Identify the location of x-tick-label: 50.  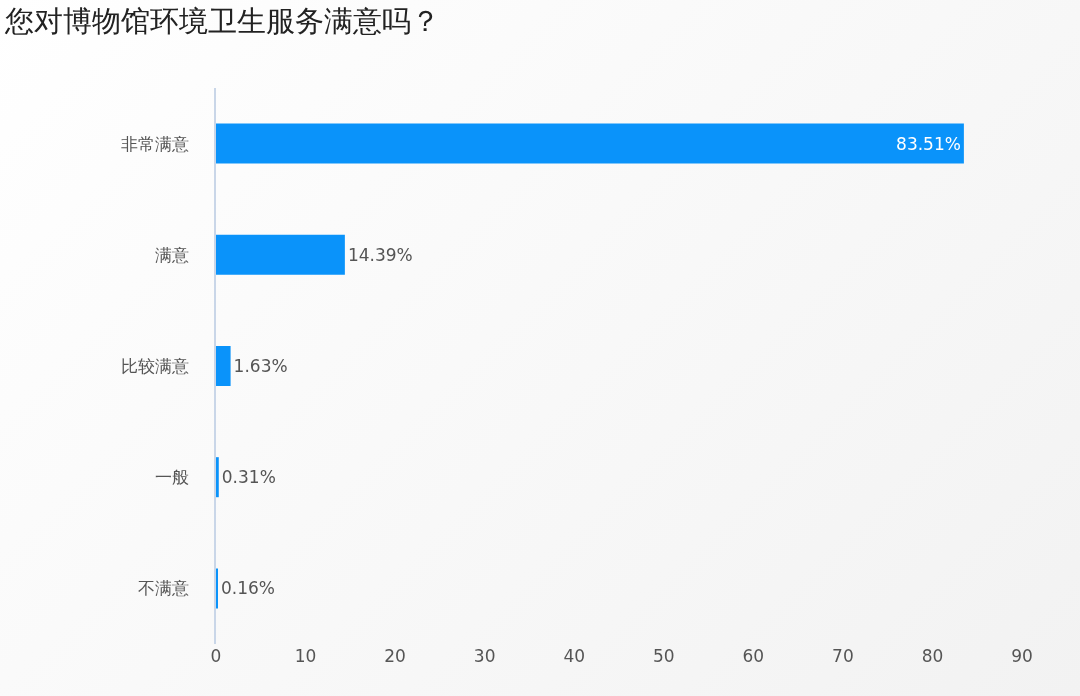
(663, 656).